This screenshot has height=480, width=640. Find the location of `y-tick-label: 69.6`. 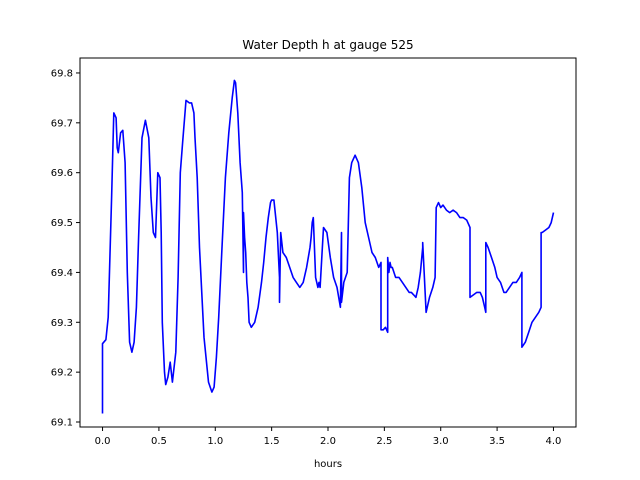

y-tick-label: 69.6 is located at coordinates (62, 173).